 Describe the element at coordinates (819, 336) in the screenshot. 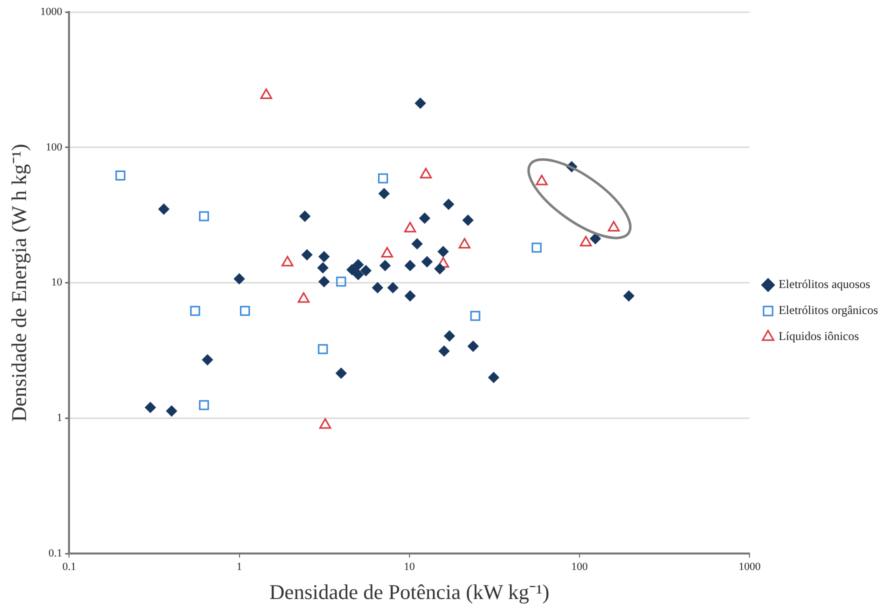

I see `legend-label: Líquidos iônicos` at that location.